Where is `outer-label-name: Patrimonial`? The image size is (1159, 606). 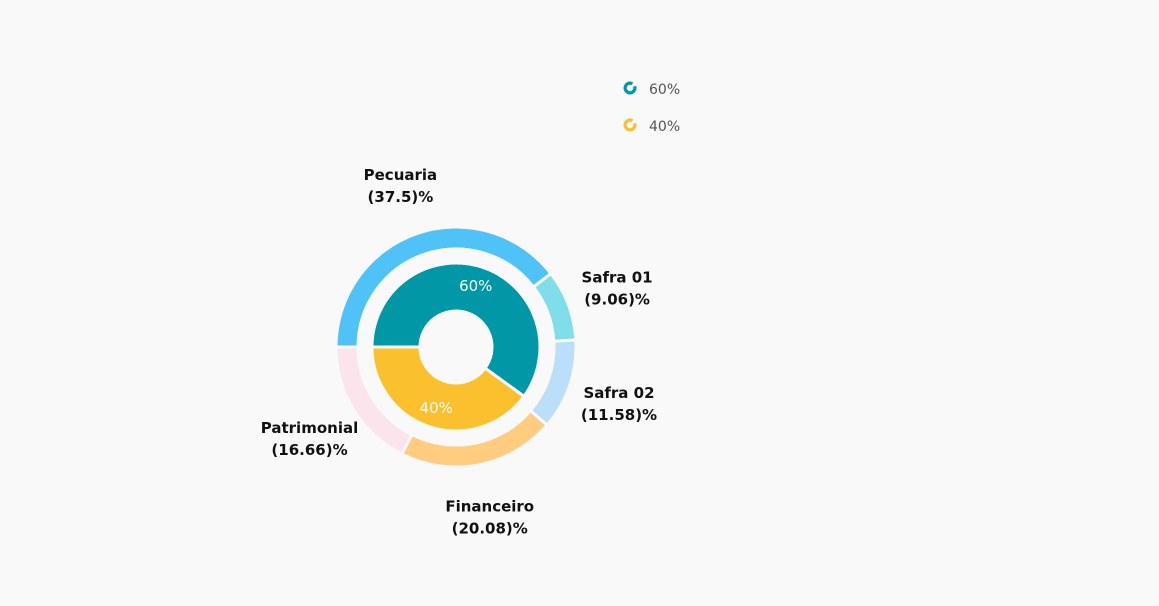
outer-label-name: Patrimonial is located at coordinates (309, 428).